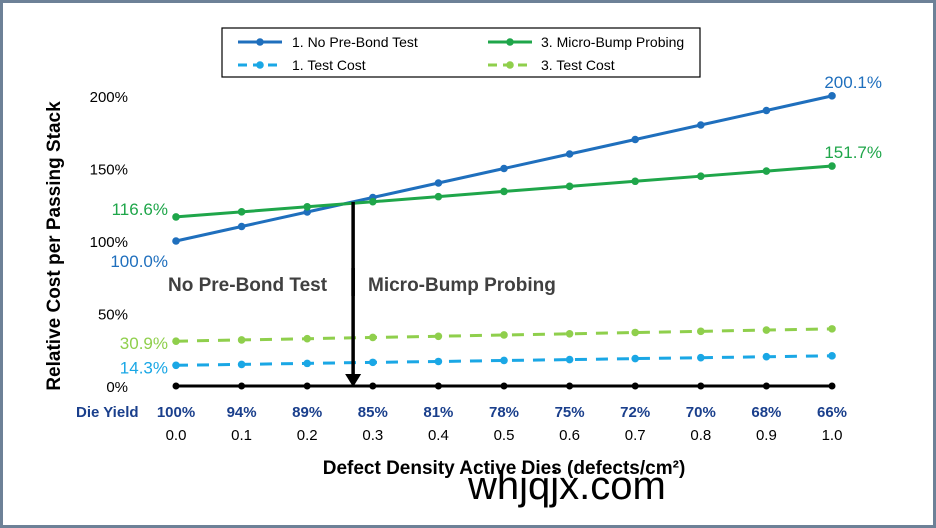 The image size is (936, 528). What do you see at coordinates (570, 412) in the screenshot?
I see `die-yield-value: 75%` at bounding box center [570, 412].